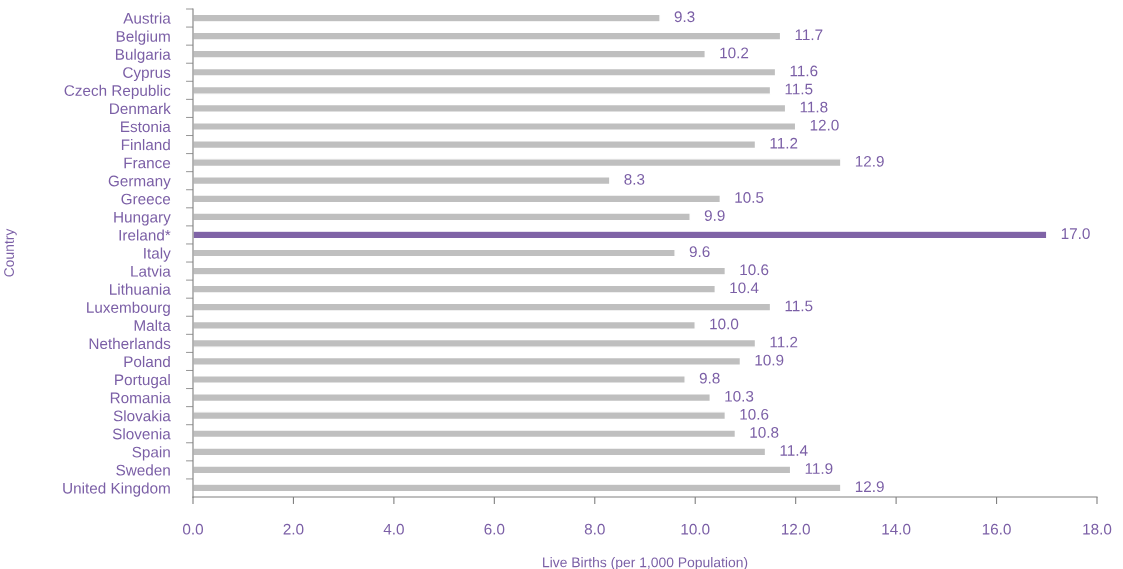 The width and height of the screenshot is (1123, 569). I want to click on x-tick-label: 0.0, so click(193, 529).